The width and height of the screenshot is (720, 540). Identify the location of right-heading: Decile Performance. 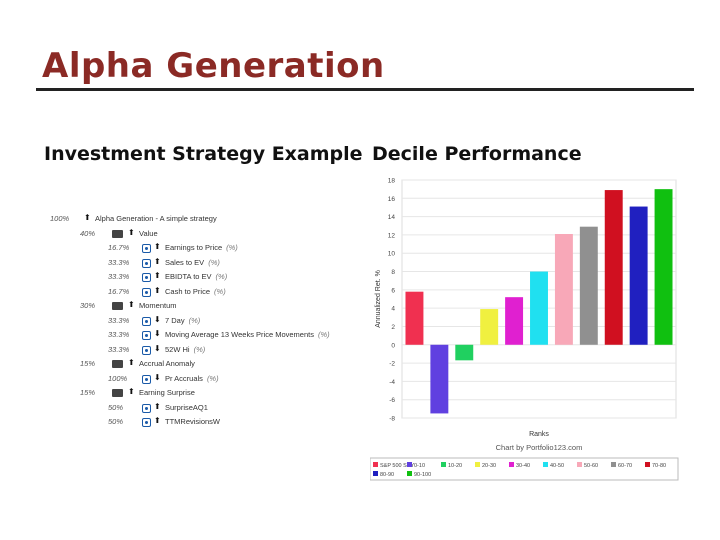
(477, 154).